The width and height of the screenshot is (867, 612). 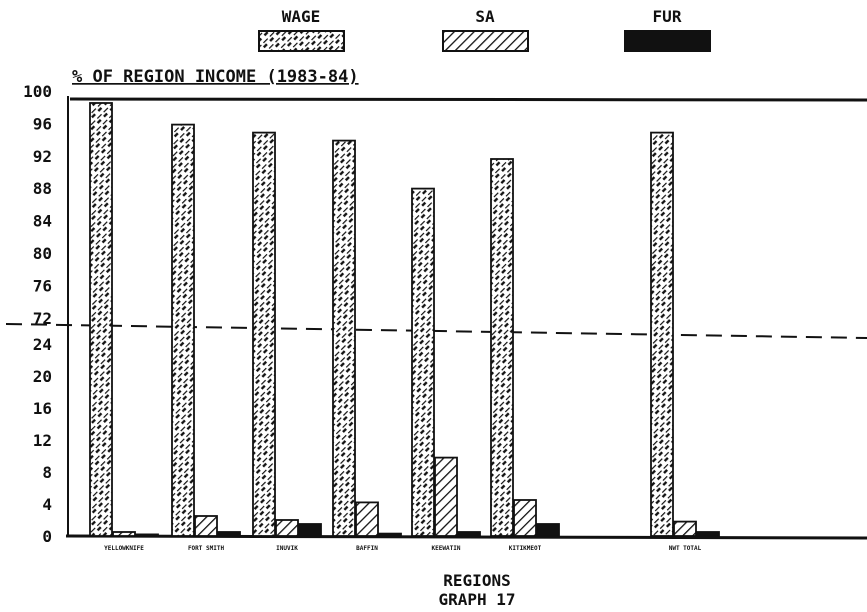 I want to click on y-tick-label: 96, so click(x=42, y=123).